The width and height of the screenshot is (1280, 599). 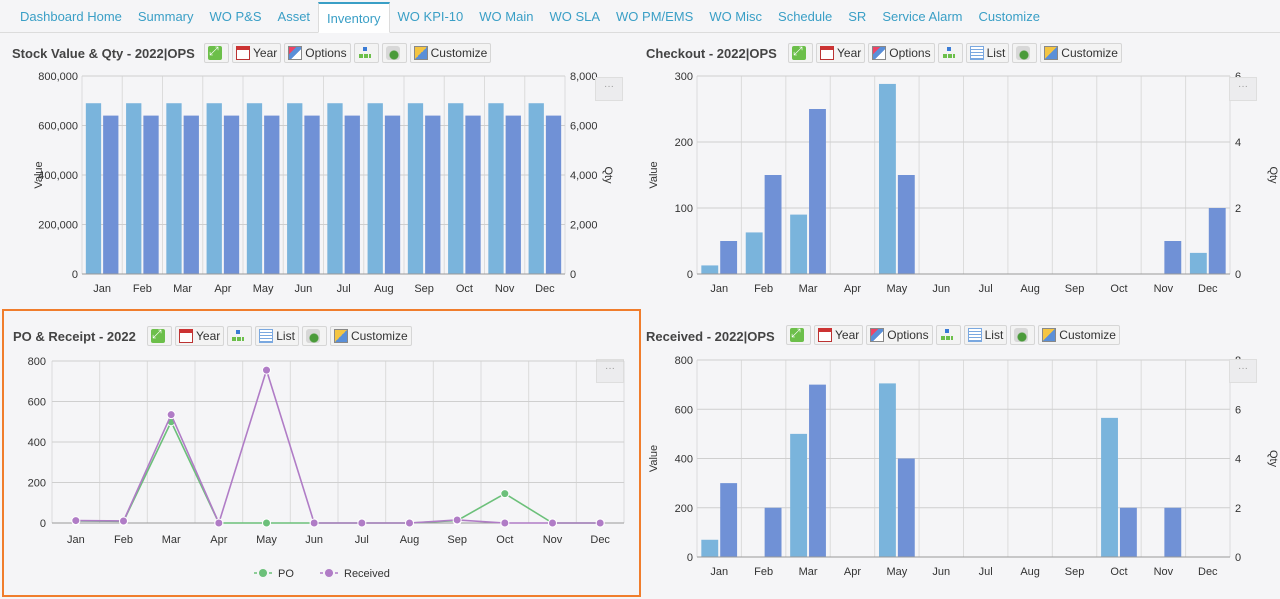 I want to click on x-tick-label: Apr, so click(x=218, y=540).